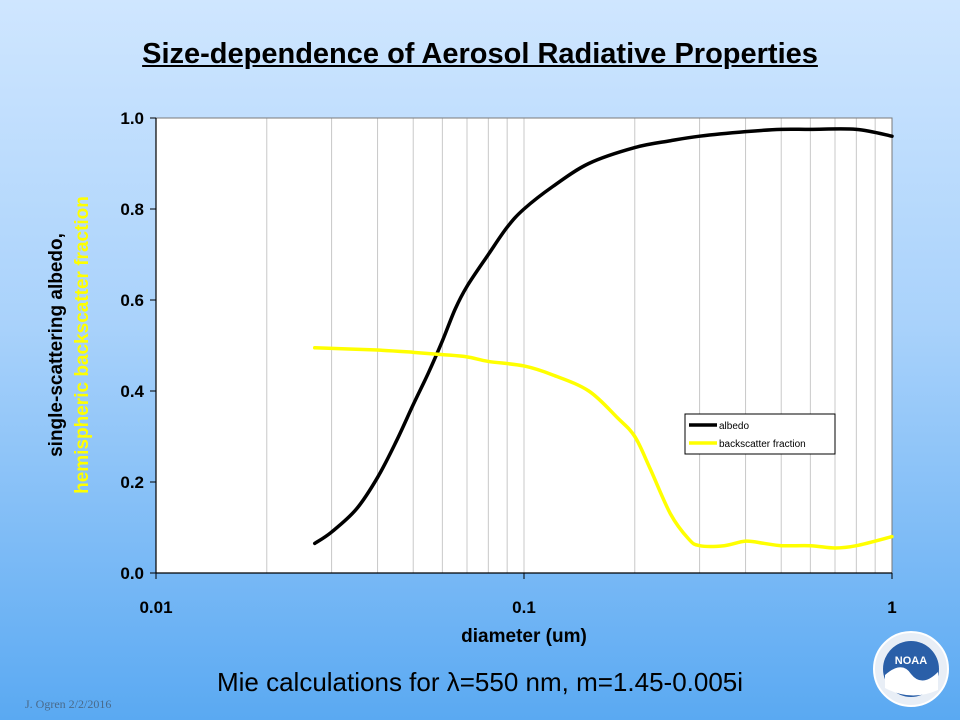  I want to click on x-tick-label: 0.1, so click(524, 607).